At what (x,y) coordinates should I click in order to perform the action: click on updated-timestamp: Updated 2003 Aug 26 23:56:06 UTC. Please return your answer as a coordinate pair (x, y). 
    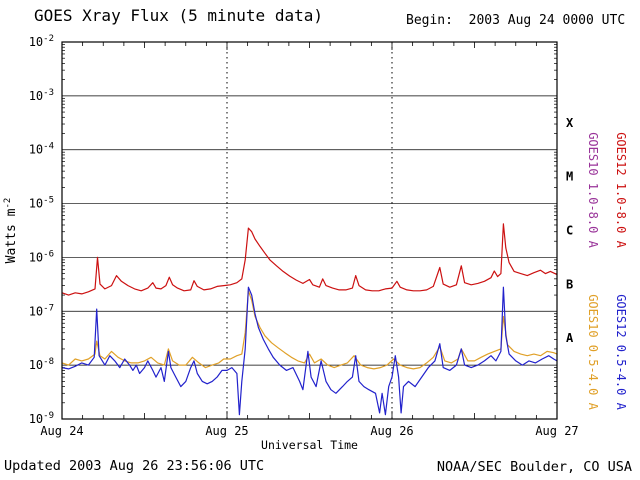
    Looking at the image, I should click on (134, 466).